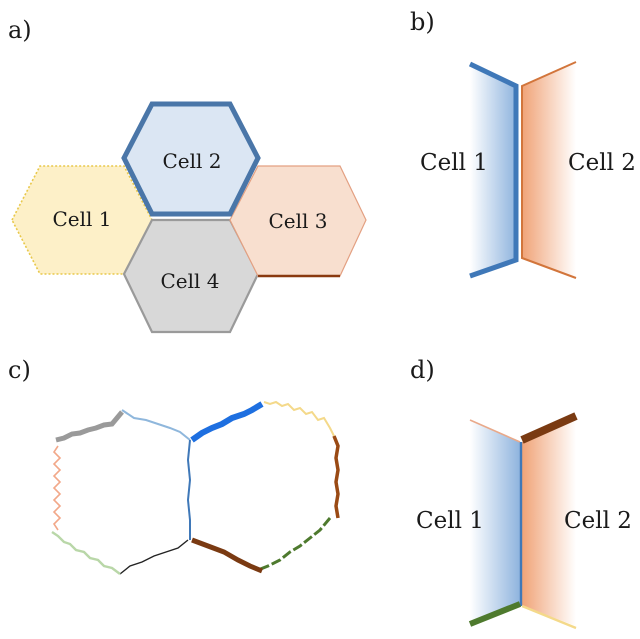 The height and width of the screenshot is (639, 640). I want to click on cell-1-boundary, so click(493, 170).